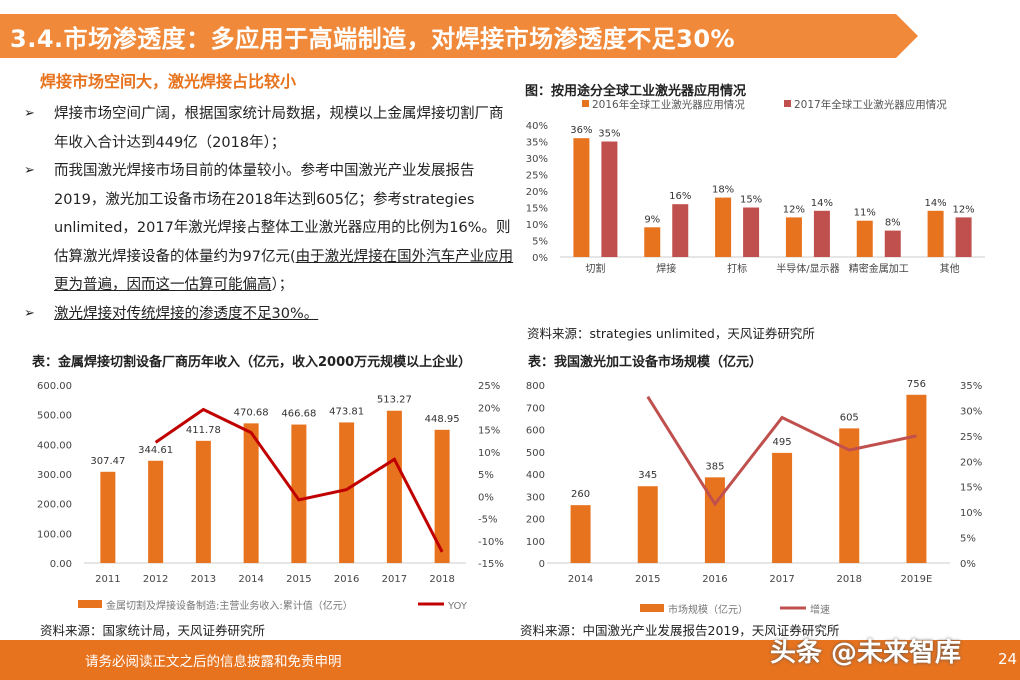 This screenshot has width=1020, height=680. I want to click on y2-tick-label: -5%, so click(487, 520).